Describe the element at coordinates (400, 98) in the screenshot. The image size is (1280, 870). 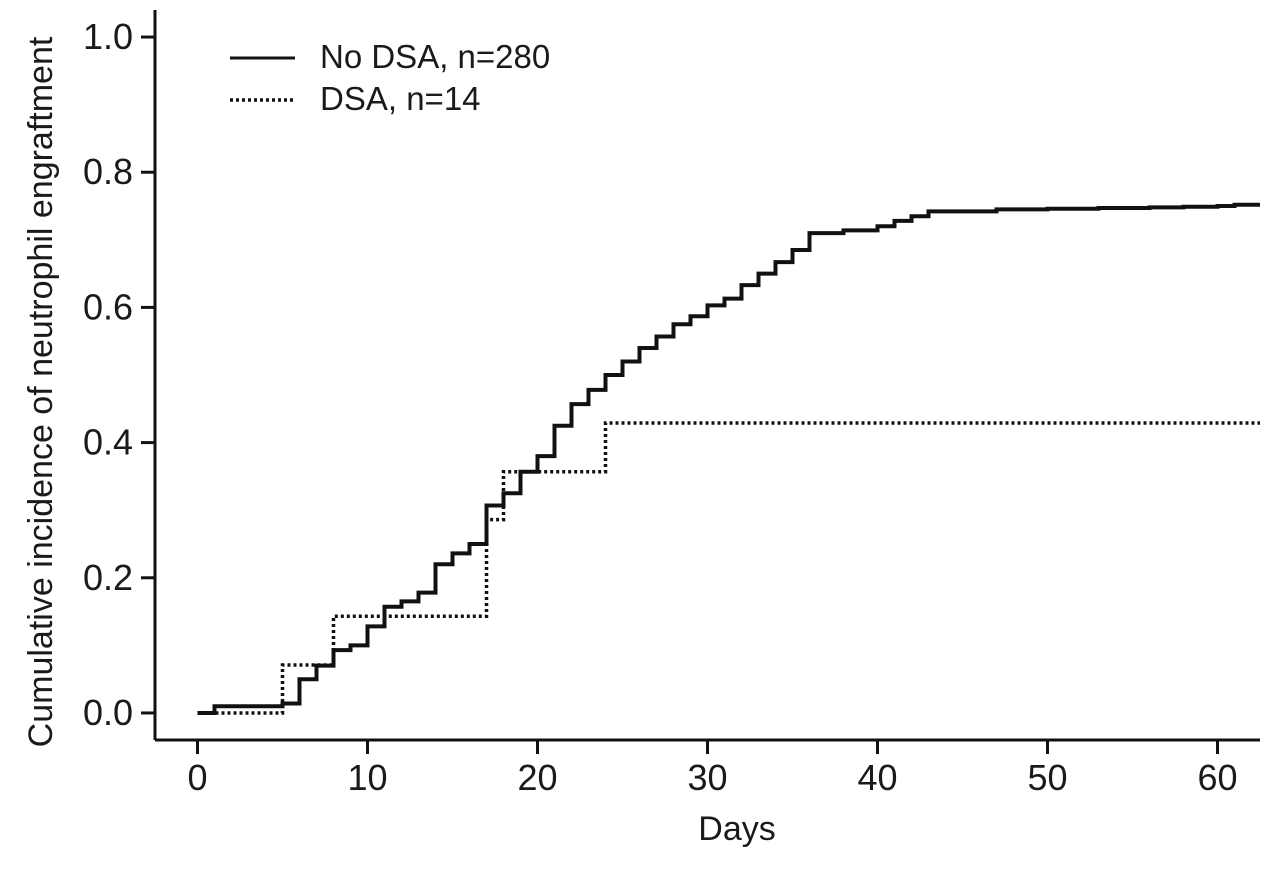
I see `legend-entry: DSA, n=14` at that location.